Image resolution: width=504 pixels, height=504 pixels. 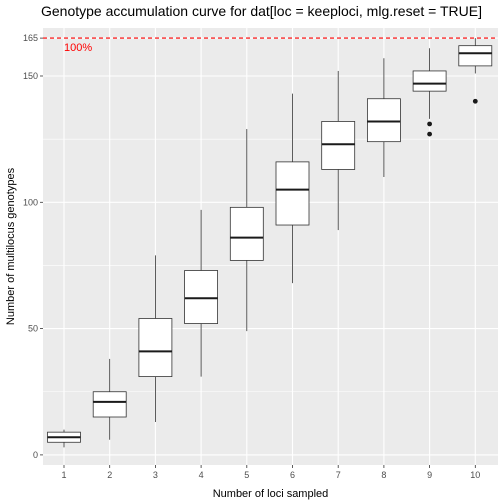 I want to click on x-axis: 1 2 3 4 5 6 7 8 9 10, so click(x=270, y=472).